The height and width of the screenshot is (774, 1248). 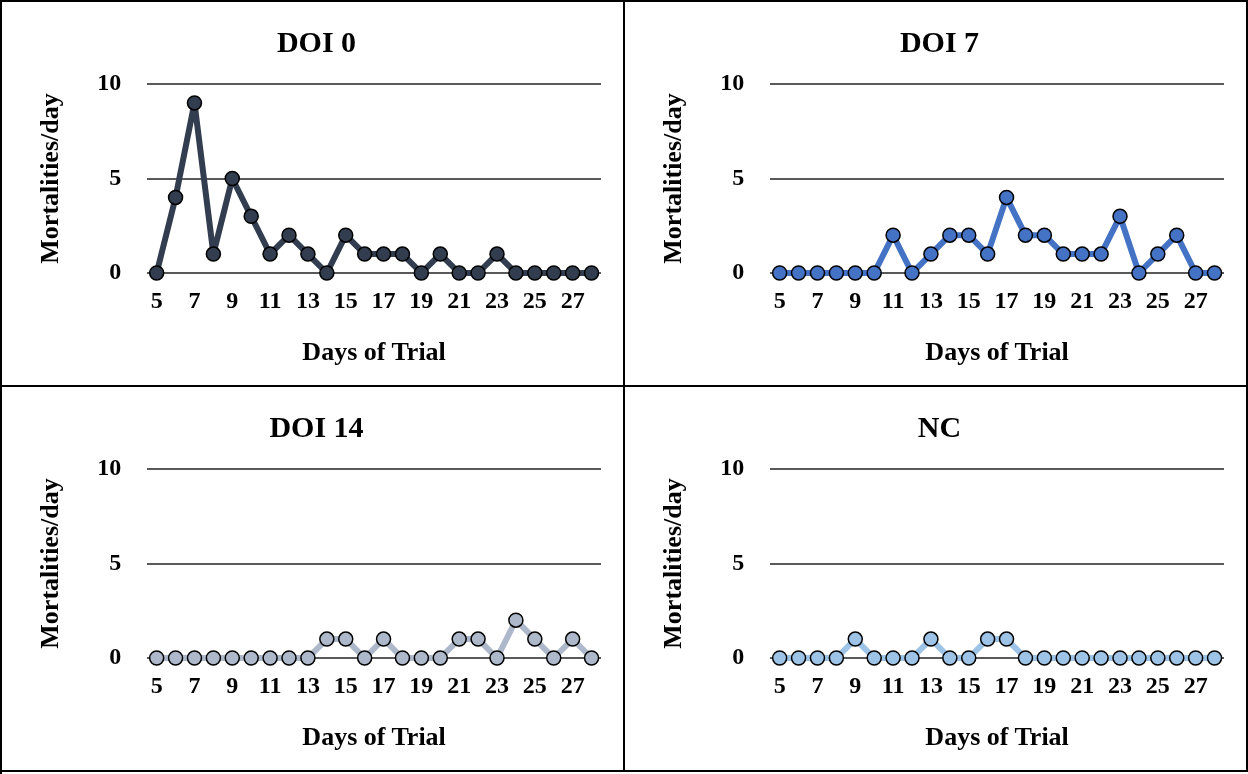 I want to click on chart-title: NC, so click(x=939, y=426).